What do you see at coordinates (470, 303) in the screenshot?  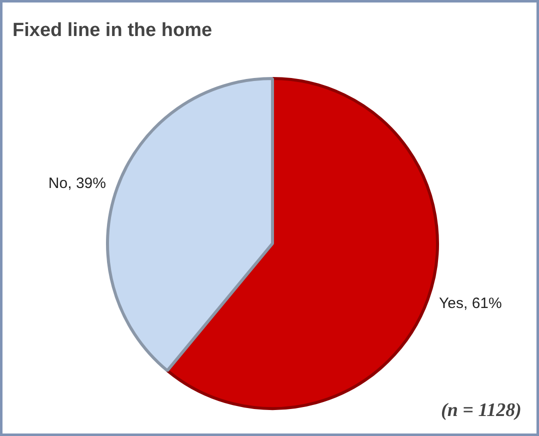 I see `slice-label: Yes, 61%` at bounding box center [470, 303].